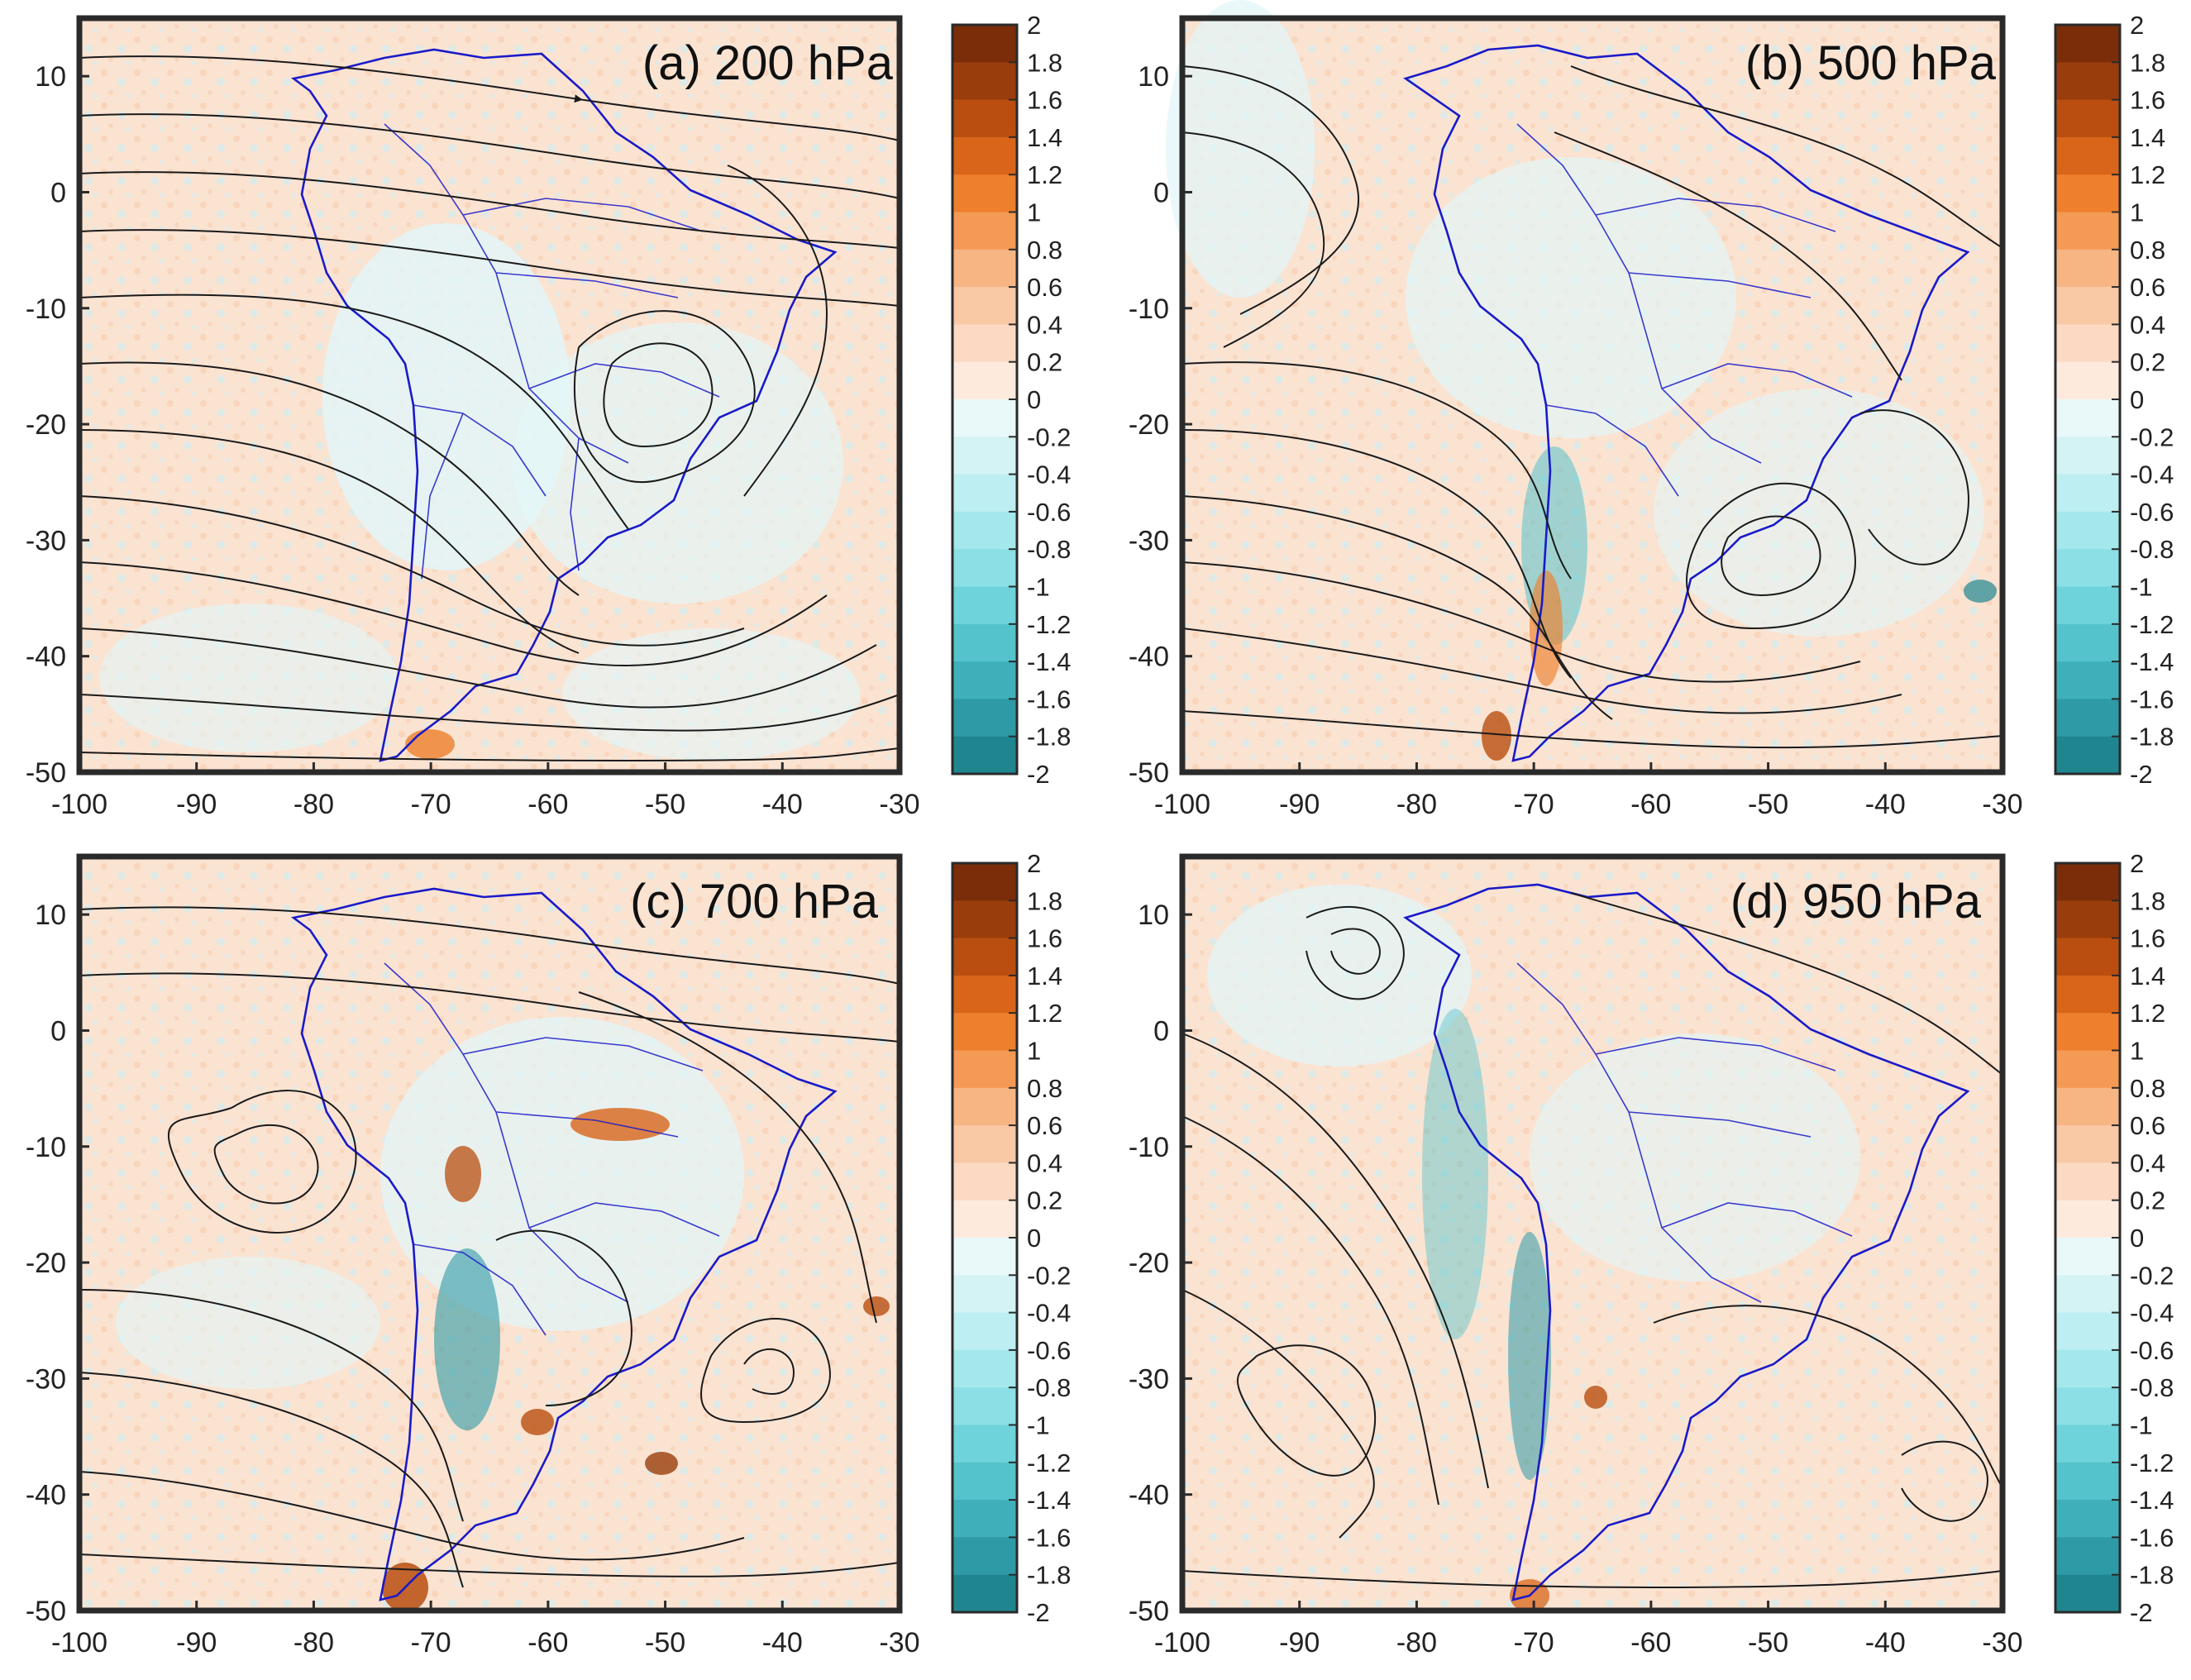 The image size is (2191, 1680). I want to click on y-tick-label: 0, so click(58, 192).